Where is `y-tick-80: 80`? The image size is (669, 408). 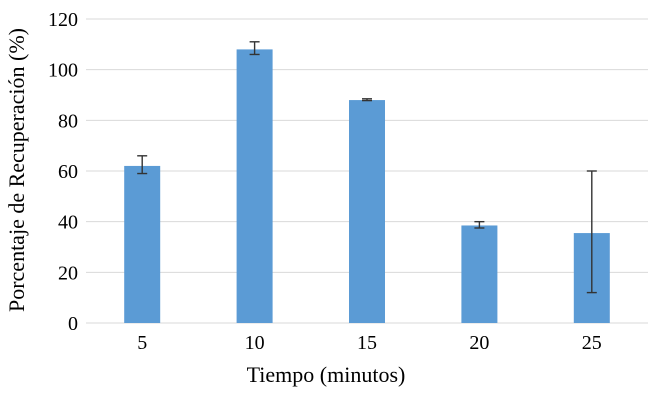
y-tick-80: 80 is located at coordinates (68, 121).